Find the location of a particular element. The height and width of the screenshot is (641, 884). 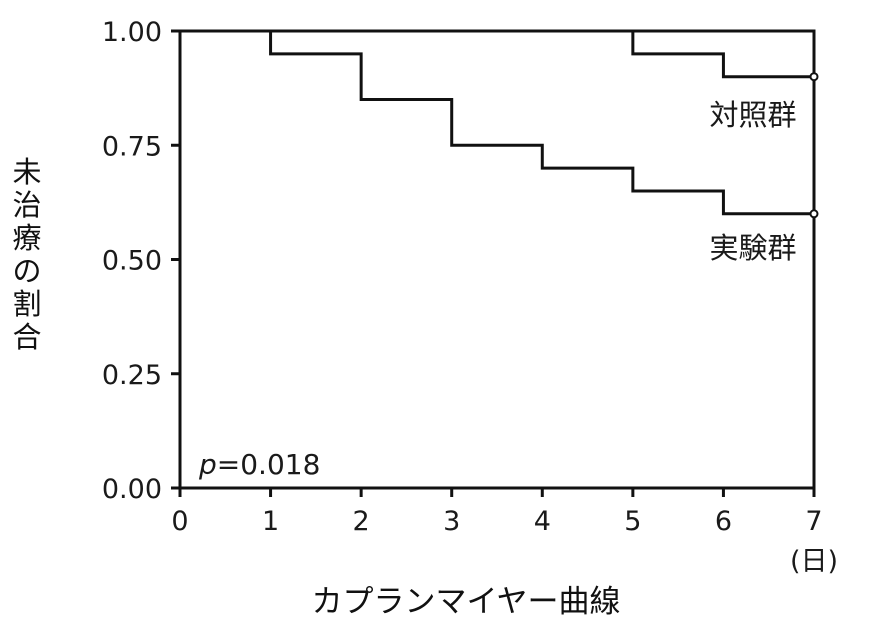

x-tick-label: 2 is located at coordinates (361, 521).